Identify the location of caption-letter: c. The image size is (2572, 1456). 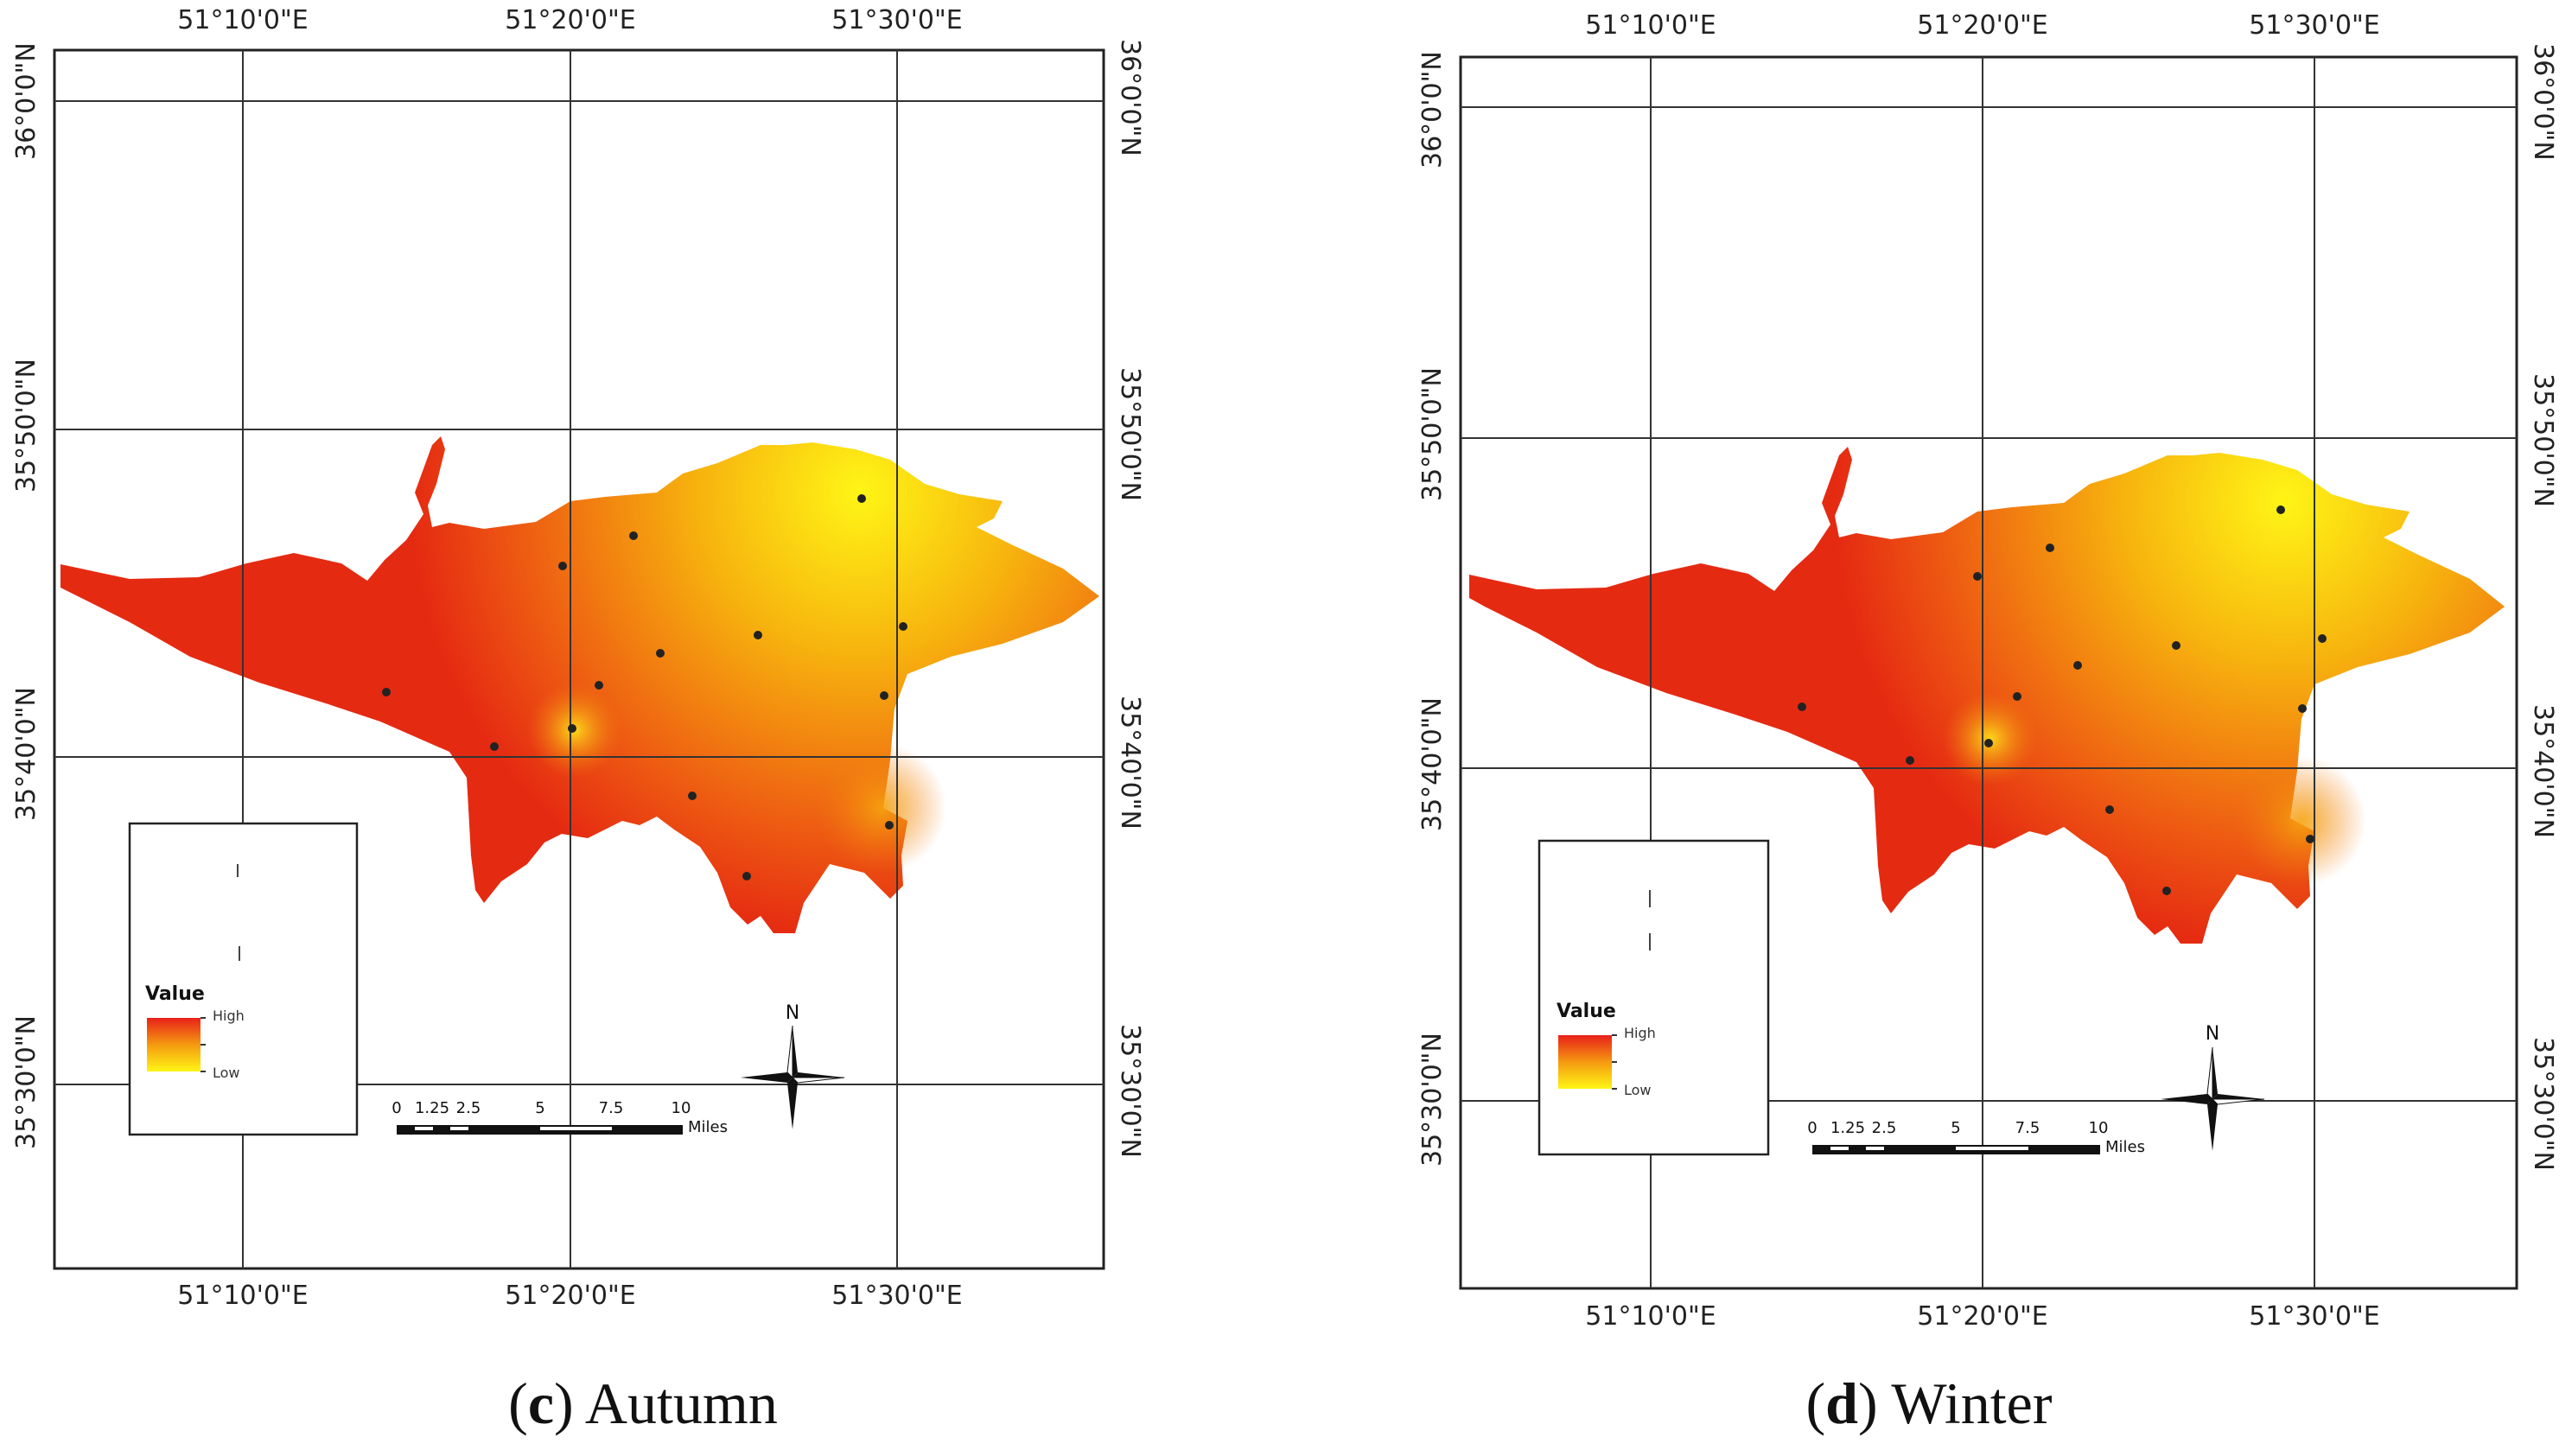
(541, 1403).